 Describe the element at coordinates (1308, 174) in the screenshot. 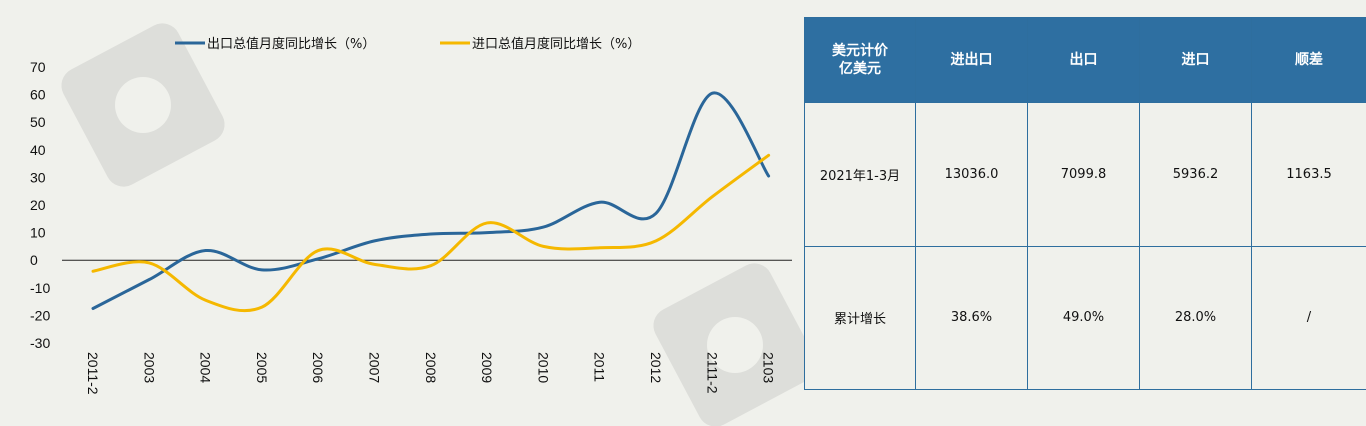

I see `table-cell: 1163.5` at that location.